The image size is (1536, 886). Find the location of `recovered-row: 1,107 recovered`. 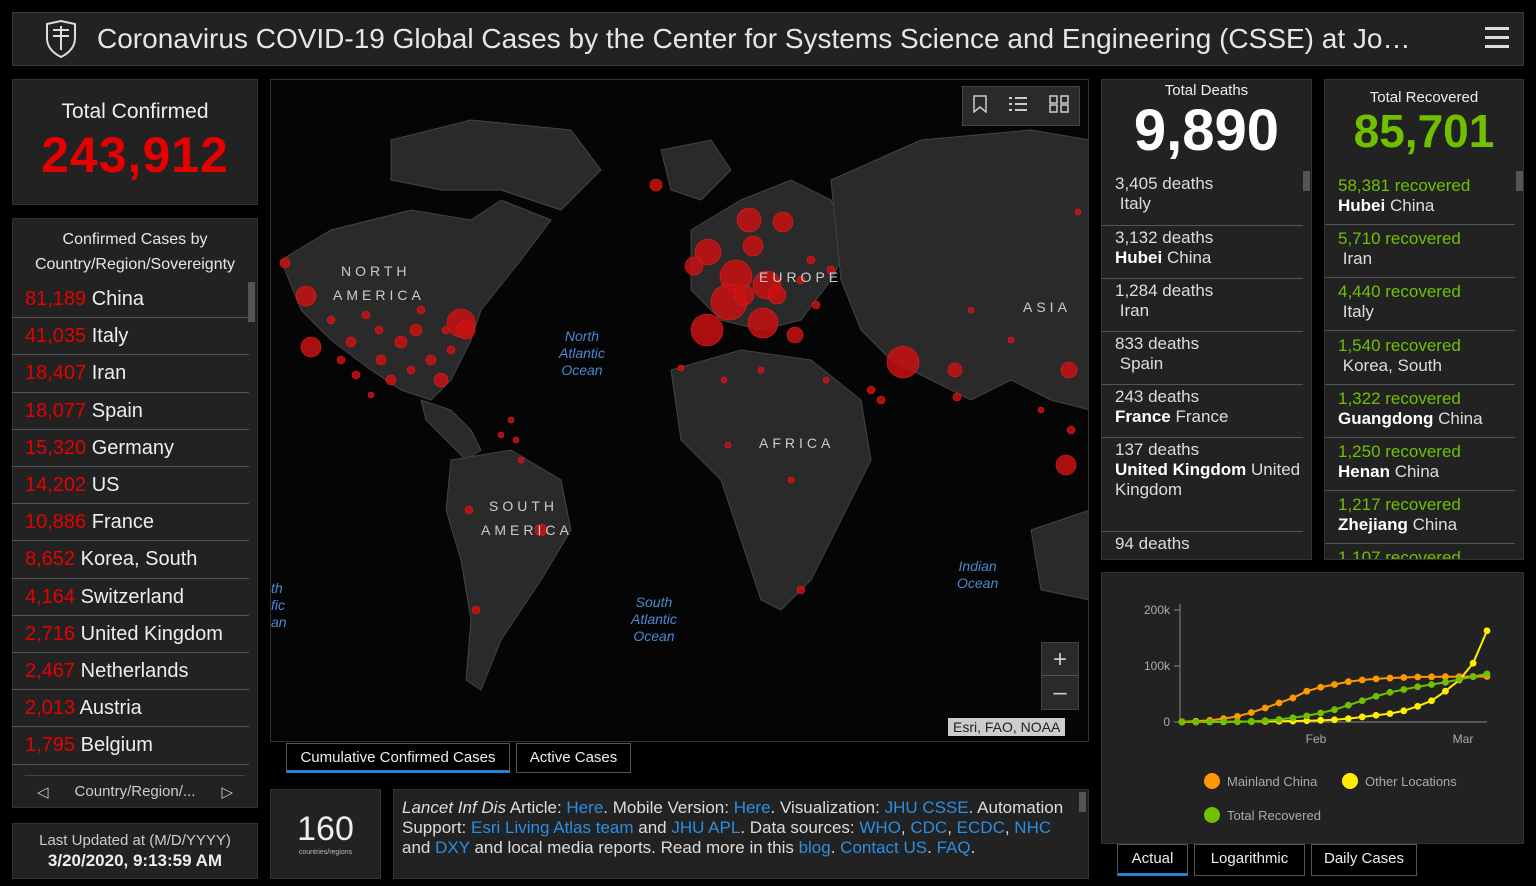

recovered-row: 1,107 recovered is located at coordinates (1420, 552).